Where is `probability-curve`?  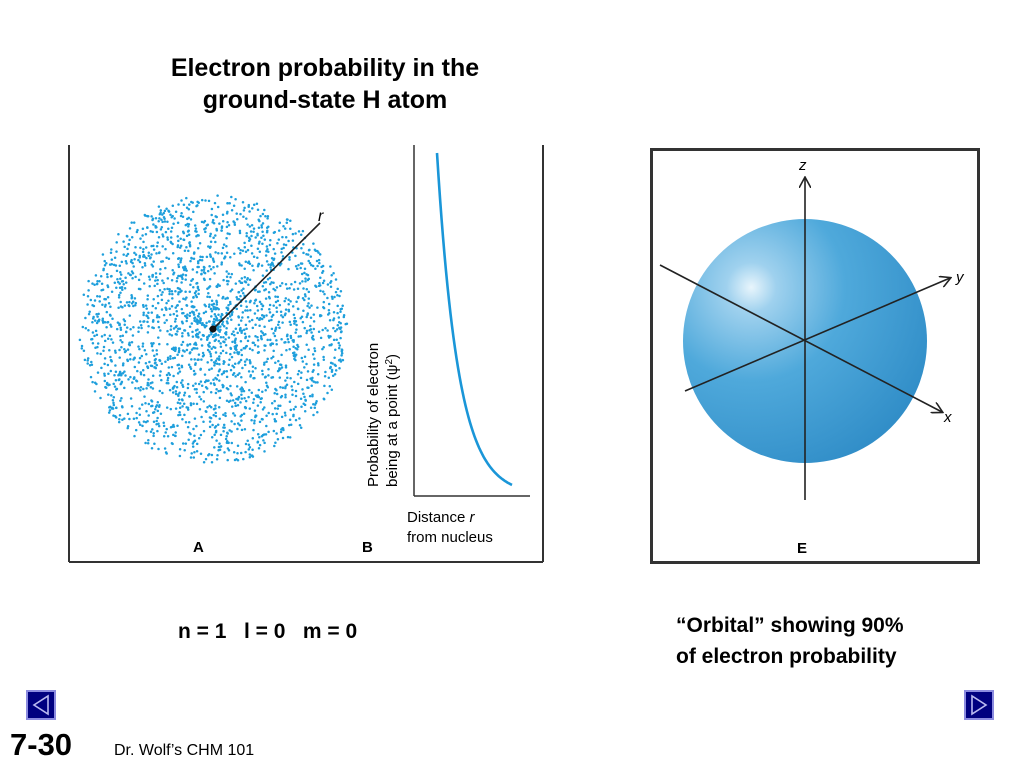
probability-curve is located at coordinates (474, 319).